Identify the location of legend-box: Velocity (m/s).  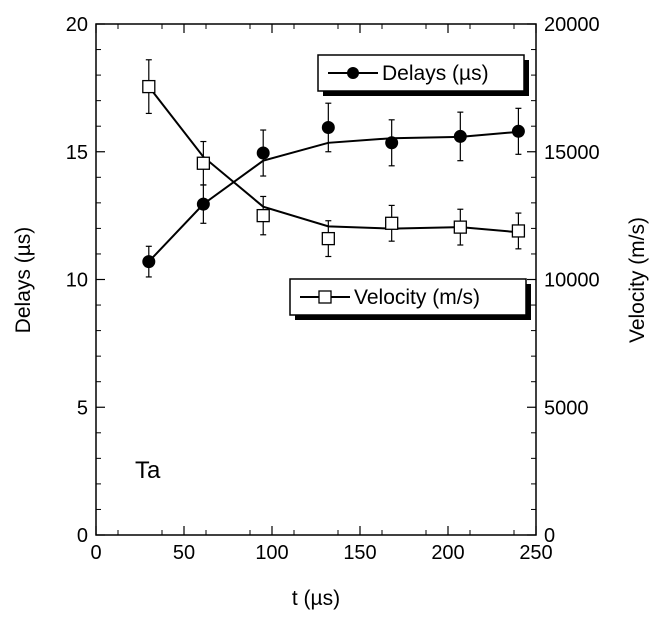
(410, 299).